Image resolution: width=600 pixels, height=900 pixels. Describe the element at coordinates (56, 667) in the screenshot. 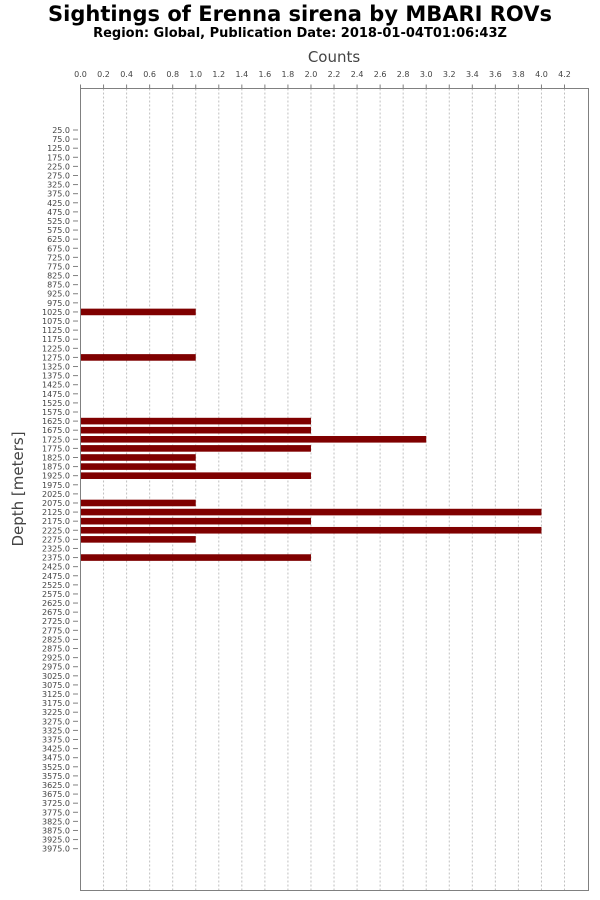

I see `y-tick-label: 2975.0` at that location.